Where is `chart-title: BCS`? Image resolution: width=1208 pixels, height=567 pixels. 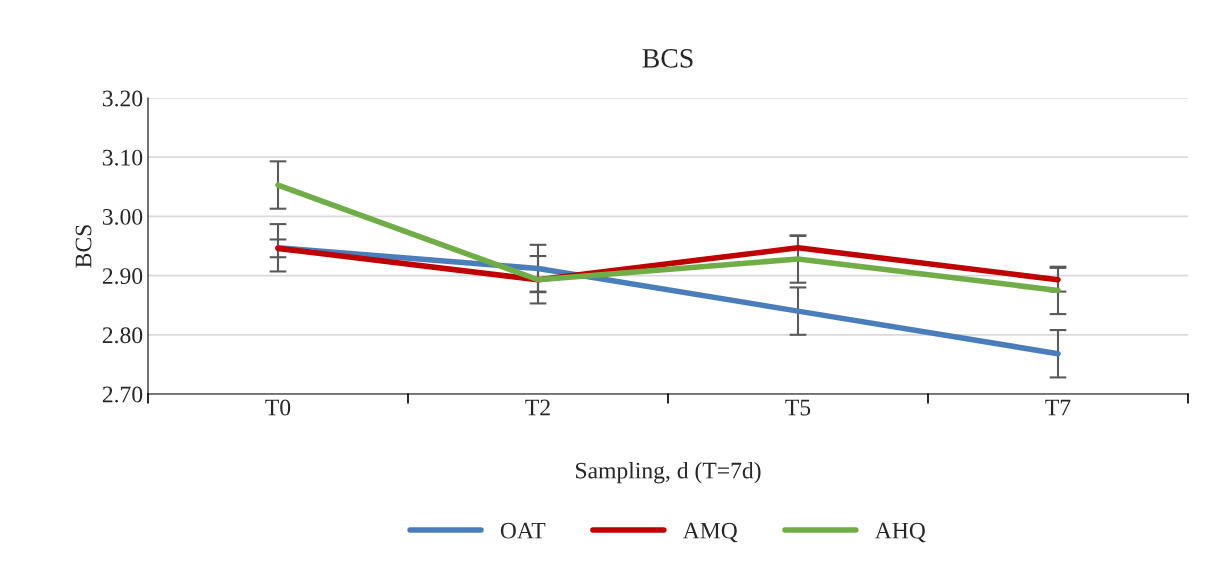
chart-title: BCS is located at coordinates (667, 58).